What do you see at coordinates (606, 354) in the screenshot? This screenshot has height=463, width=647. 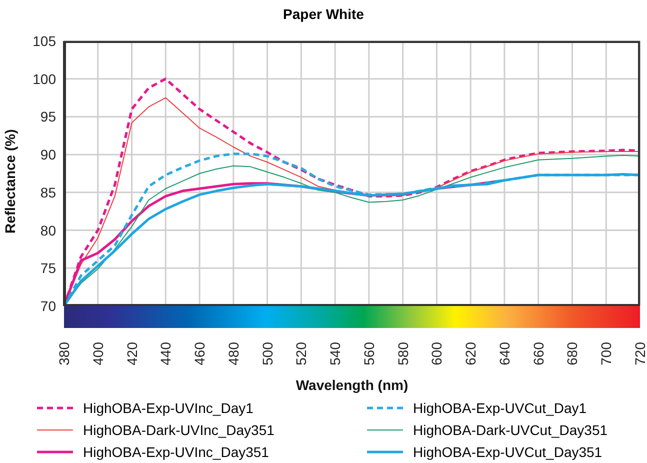 I see `x-tick-label: 700` at bounding box center [606, 354].